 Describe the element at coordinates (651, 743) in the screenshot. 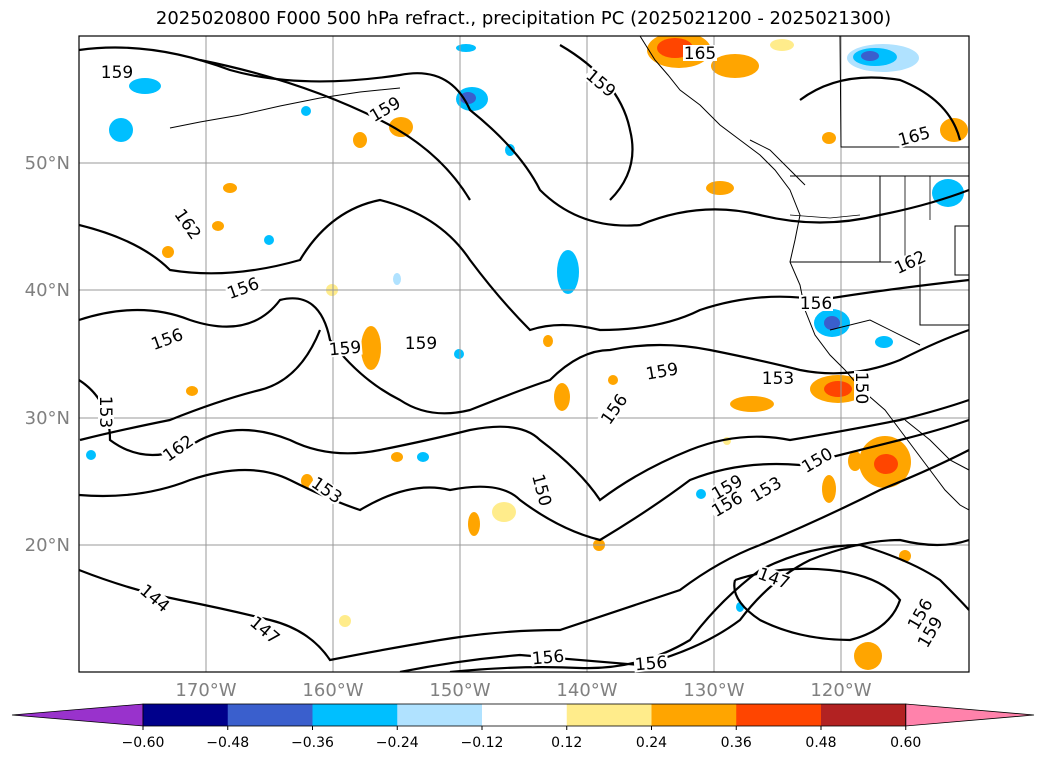

I see `colorbar-tick-label: 0.24` at that location.